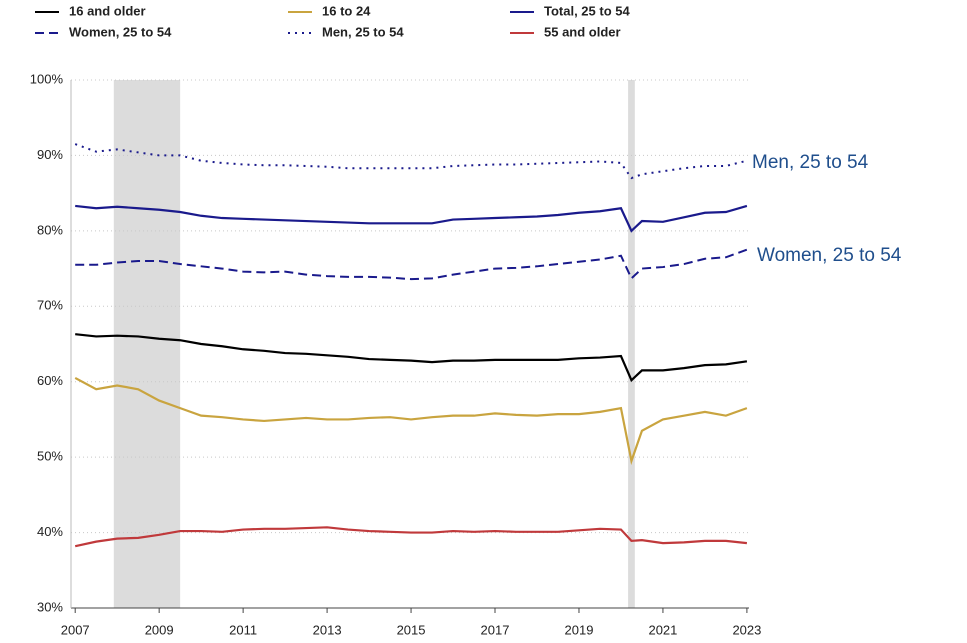 The image size is (967, 643). What do you see at coordinates (50, 606) in the screenshot?
I see `y-tick-label: 30%` at bounding box center [50, 606].